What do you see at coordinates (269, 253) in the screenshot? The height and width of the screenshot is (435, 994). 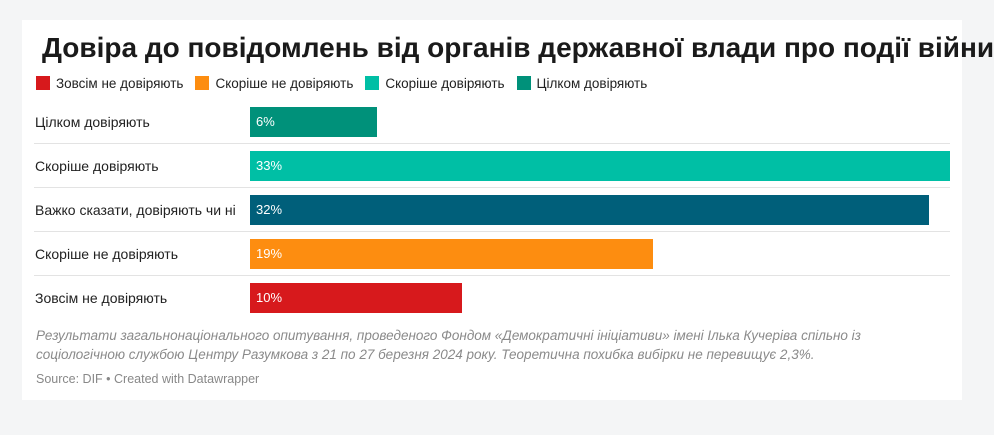 I see `data-label: 19%` at bounding box center [269, 253].